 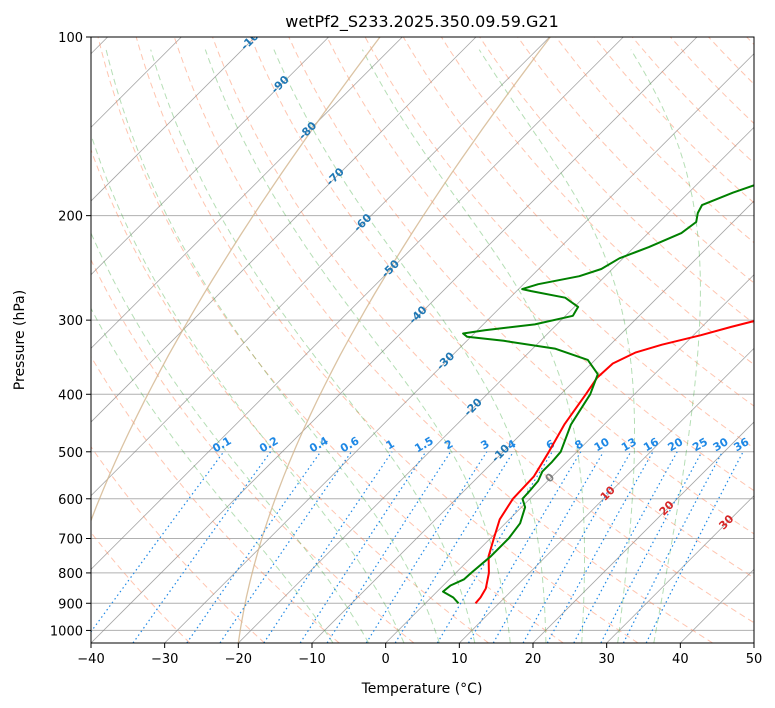 What do you see at coordinates (422, 689) in the screenshot?
I see `x-axis-label: Temperature (°C)` at bounding box center [422, 689].